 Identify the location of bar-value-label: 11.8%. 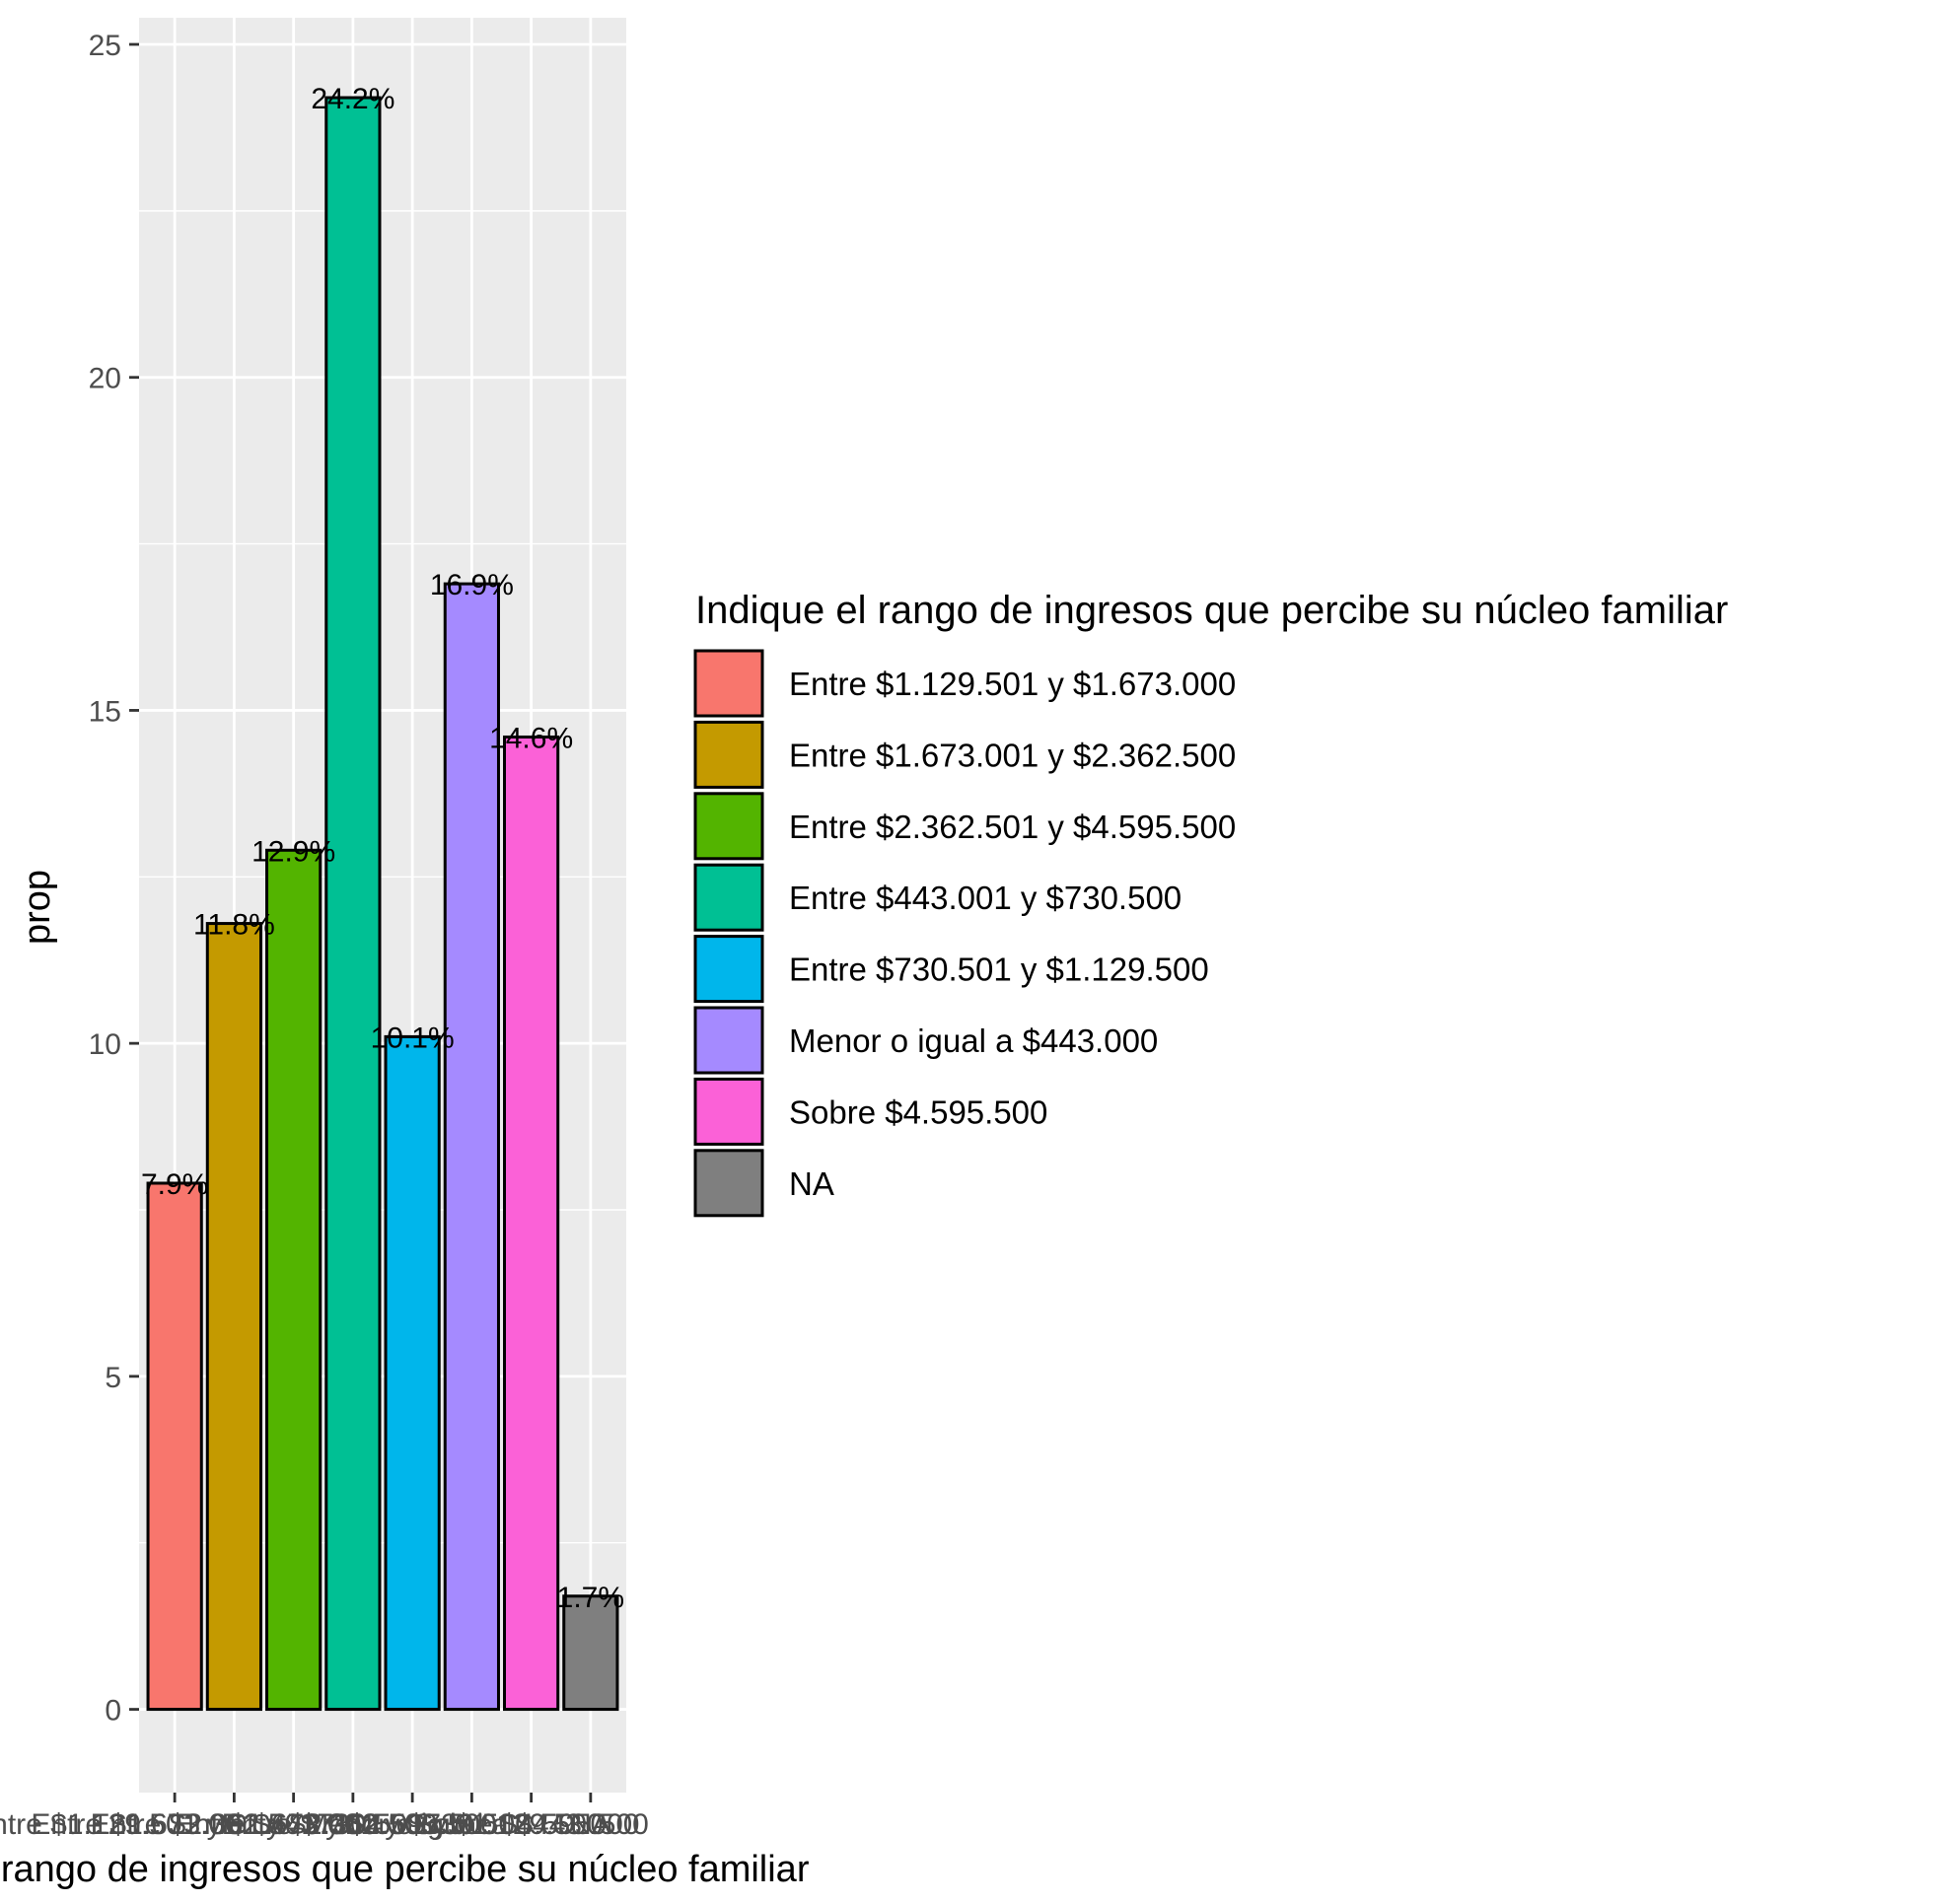
(234, 925).